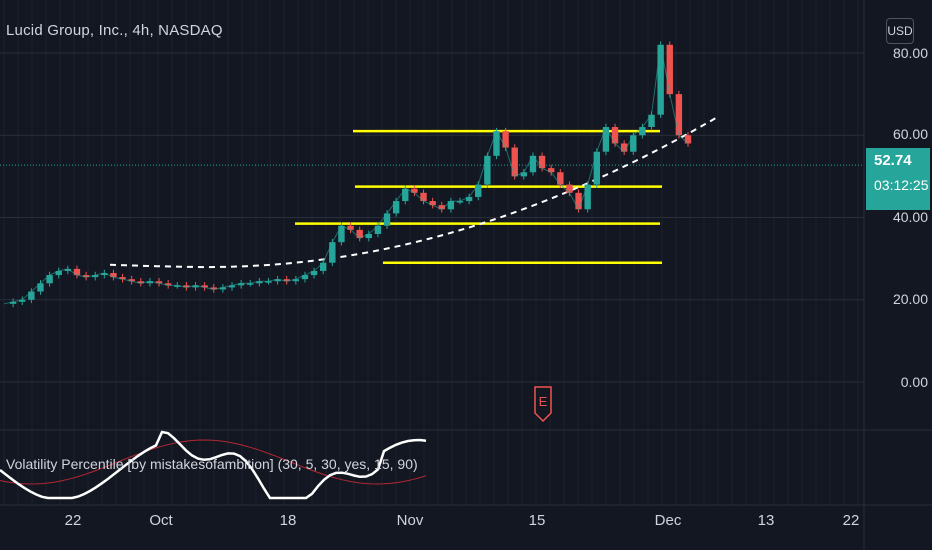 The height and width of the screenshot is (550, 932). Describe the element at coordinates (901, 185) in the screenshot. I see `bar-countdown: 03:12:25` at that location.